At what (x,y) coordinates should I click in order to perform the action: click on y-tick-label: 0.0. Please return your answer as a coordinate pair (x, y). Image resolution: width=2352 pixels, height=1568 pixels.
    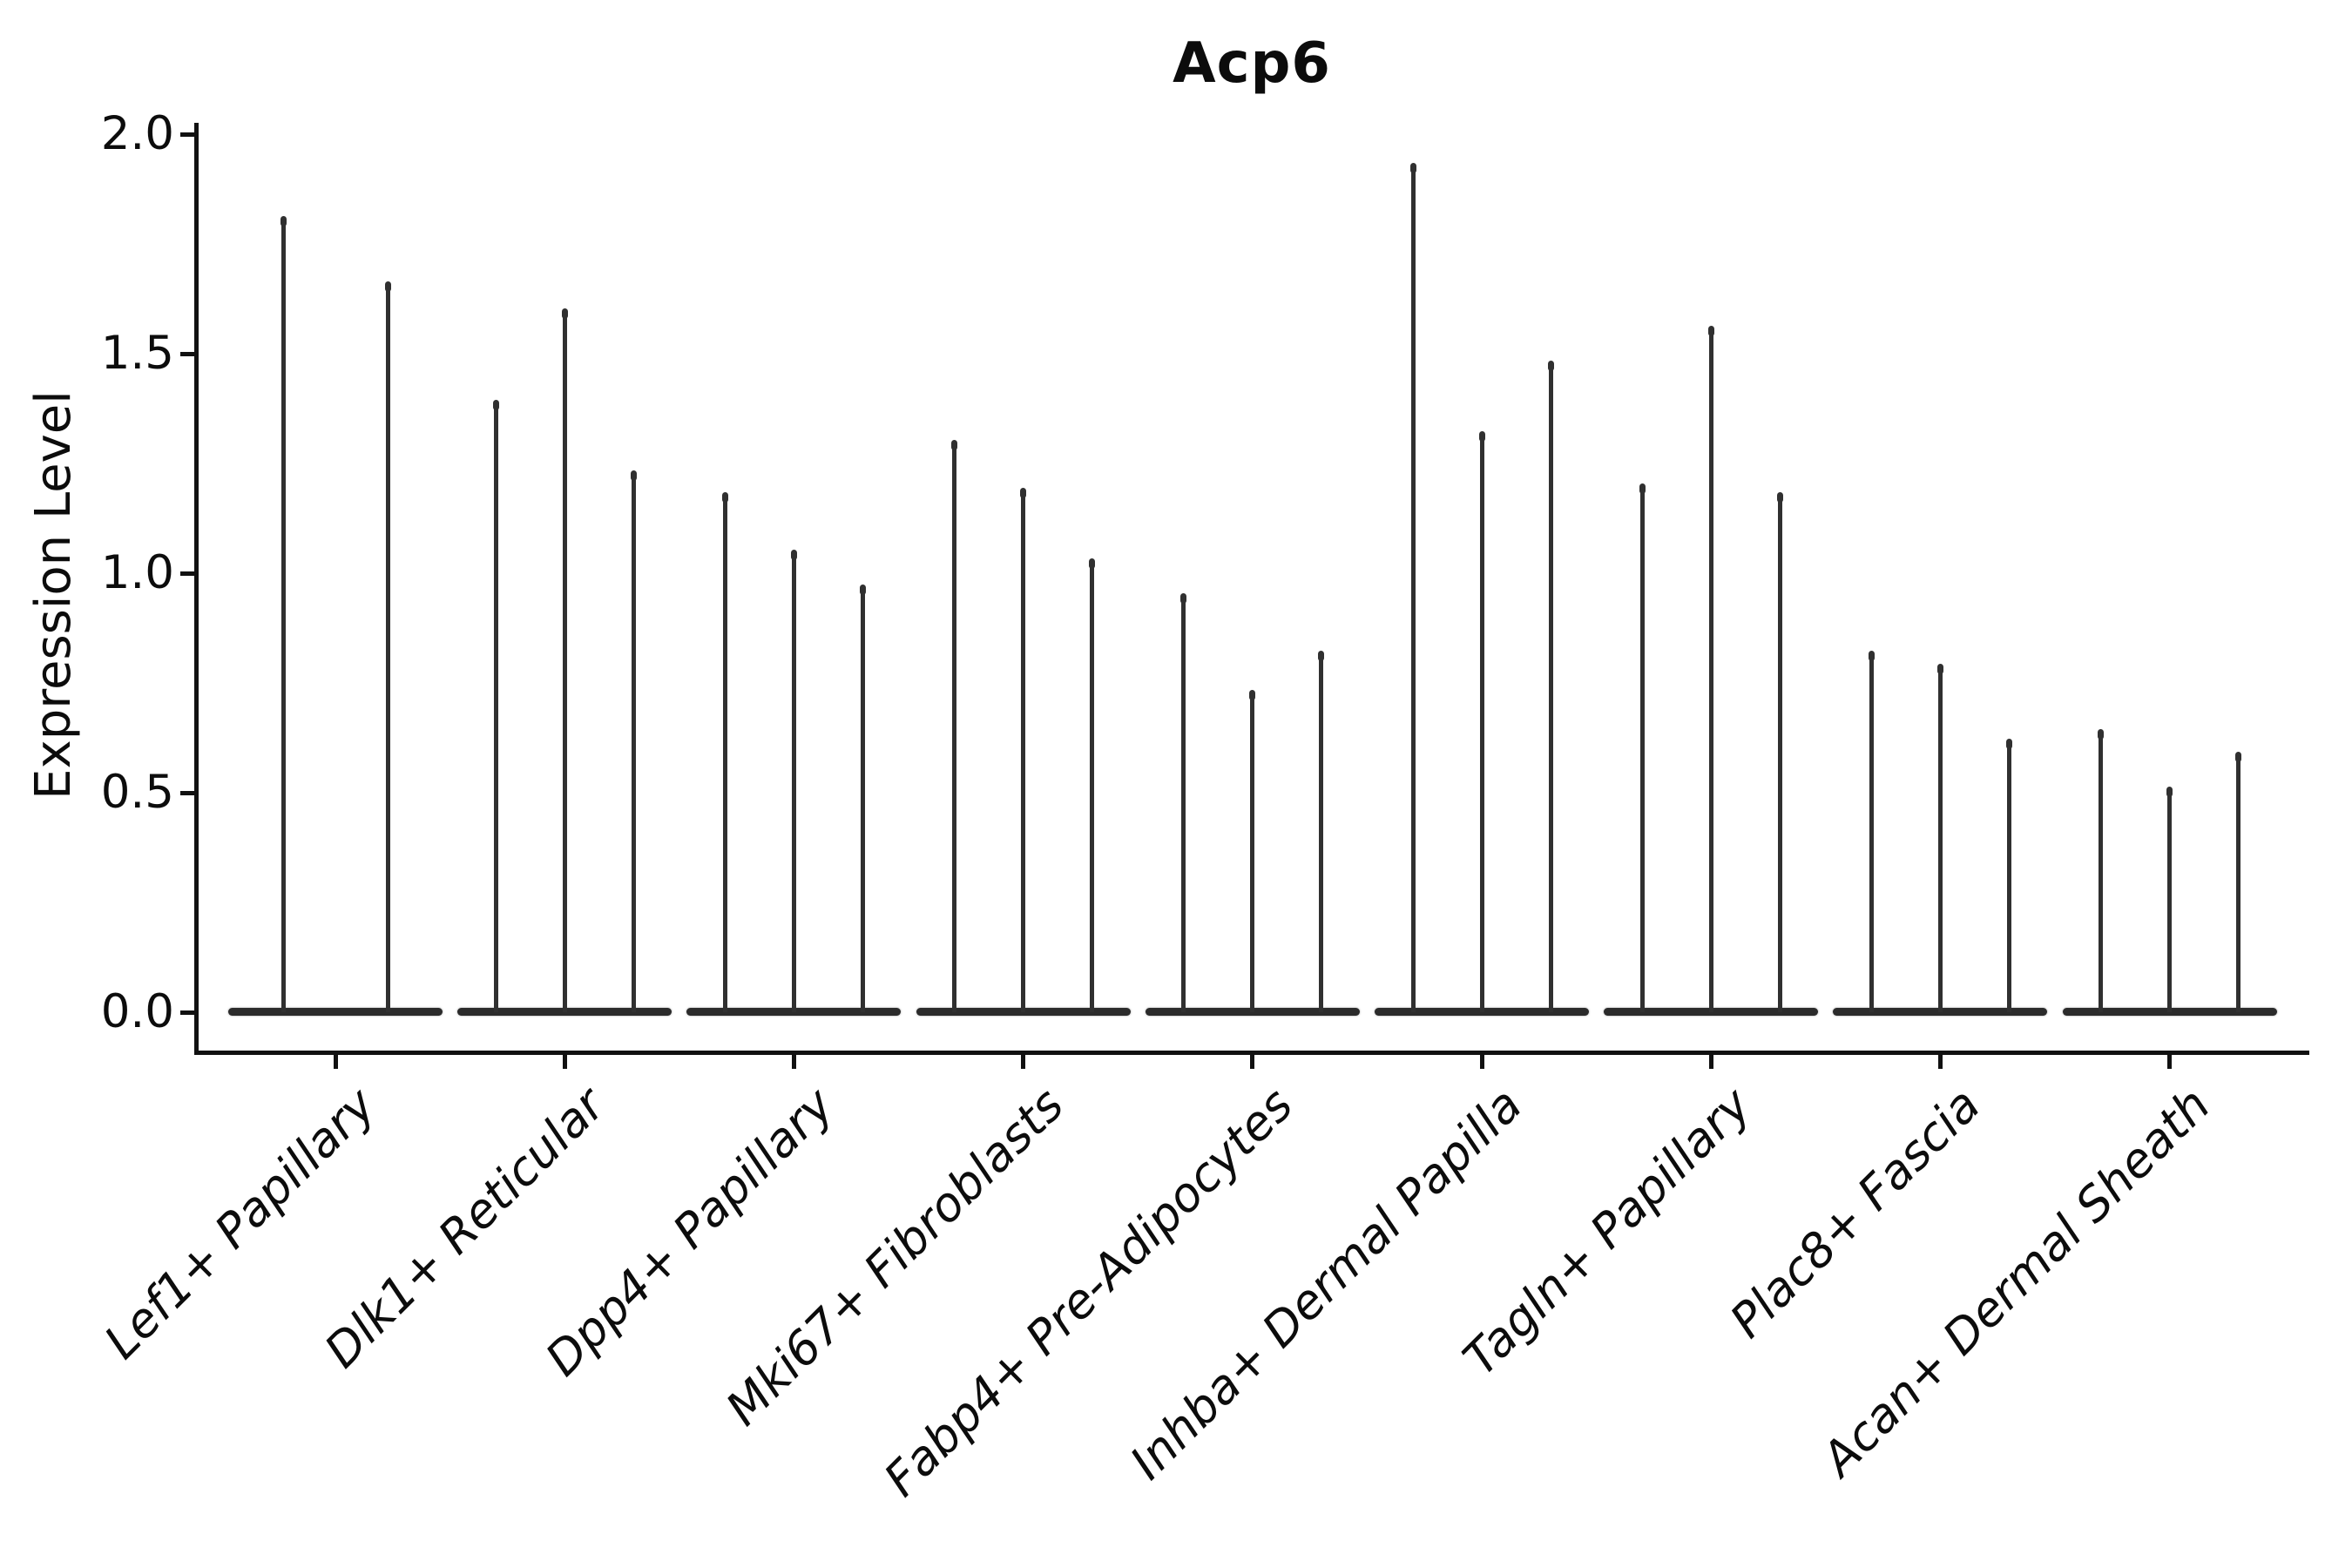
    Looking at the image, I should click on (137, 1012).